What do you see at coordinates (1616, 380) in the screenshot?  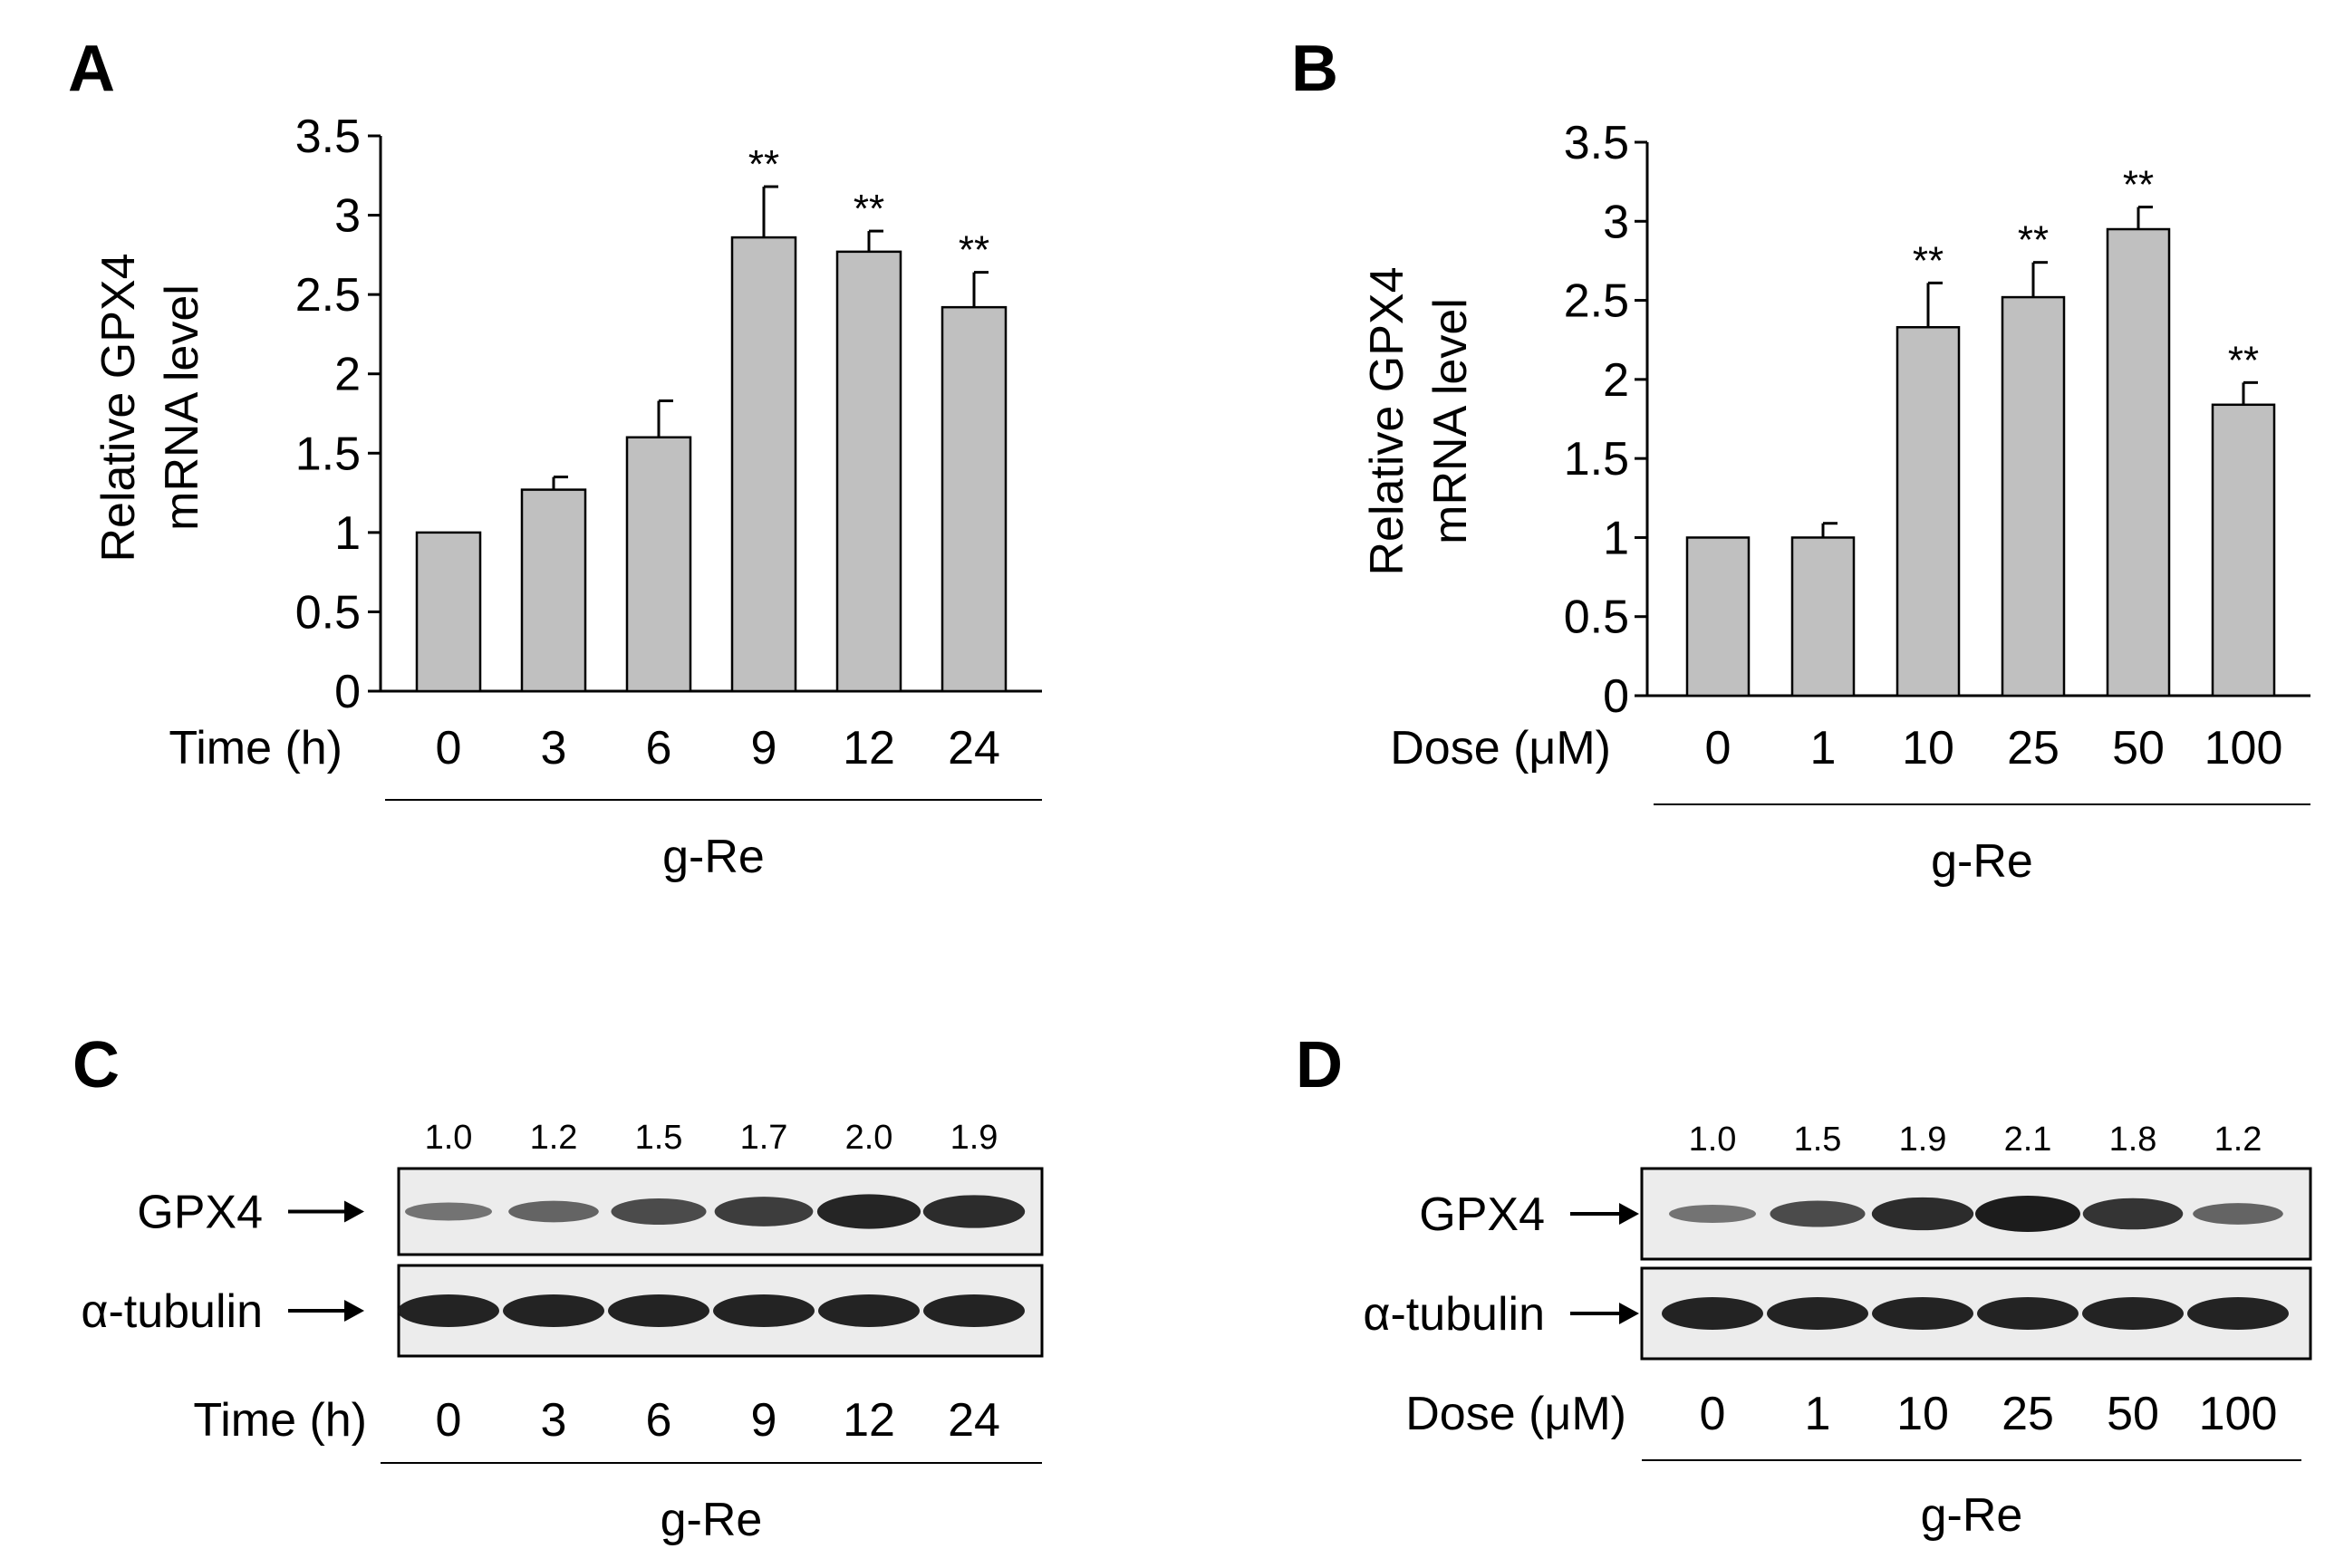 I see `panel-b-y-tick-label: 2` at bounding box center [1616, 380].